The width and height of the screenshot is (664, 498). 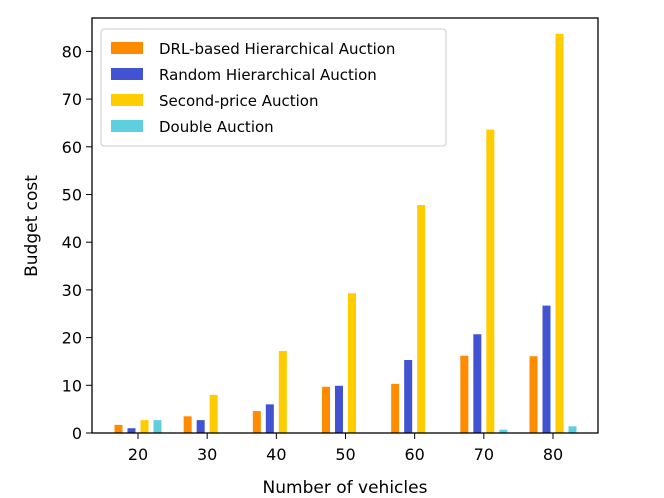 I want to click on legend-swatch-second-price, so click(x=127, y=100).